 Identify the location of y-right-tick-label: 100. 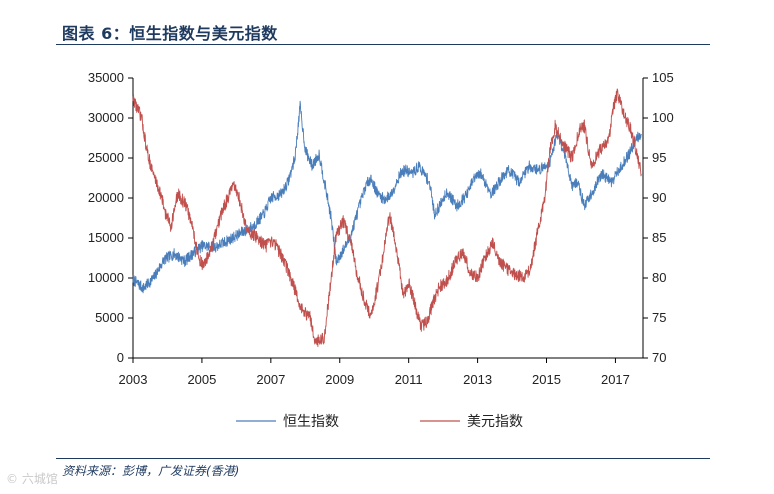
(663, 117).